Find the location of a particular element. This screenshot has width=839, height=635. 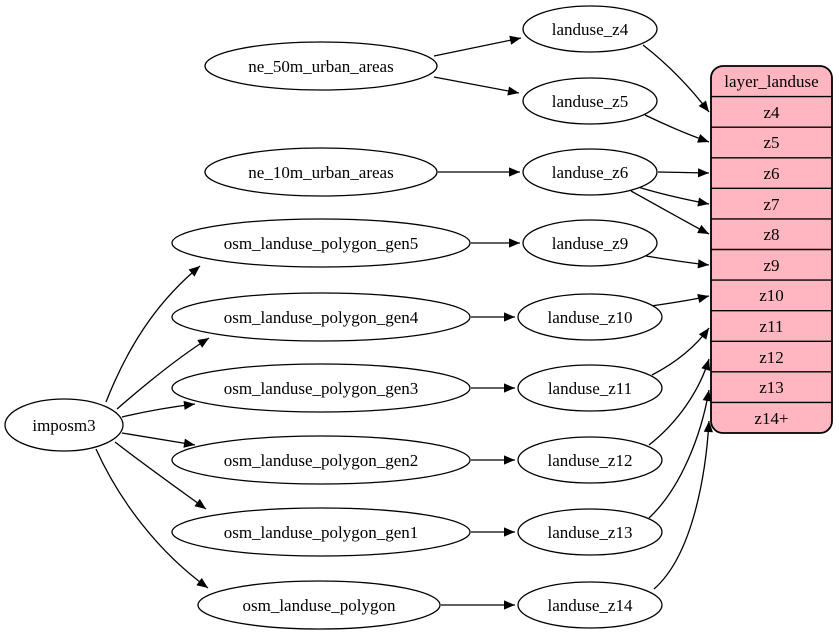

record-row-z14plus: z14+ is located at coordinates (771, 418).